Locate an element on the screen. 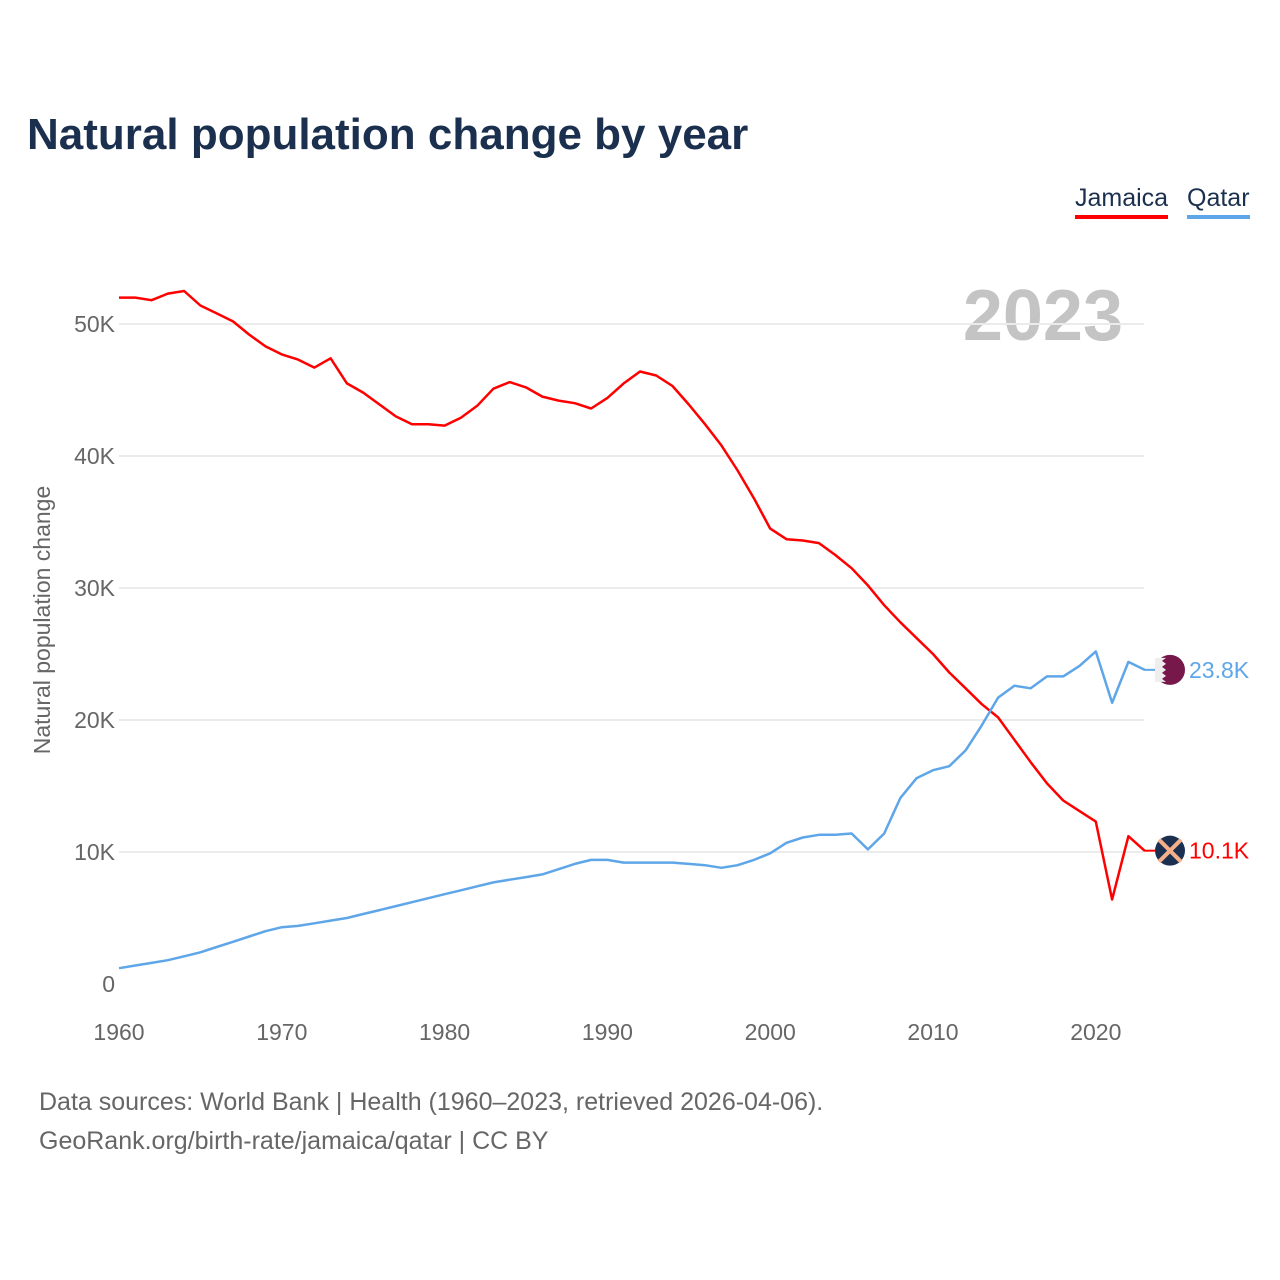  y-tick-label: 30K is located at coordinates (95, 588).